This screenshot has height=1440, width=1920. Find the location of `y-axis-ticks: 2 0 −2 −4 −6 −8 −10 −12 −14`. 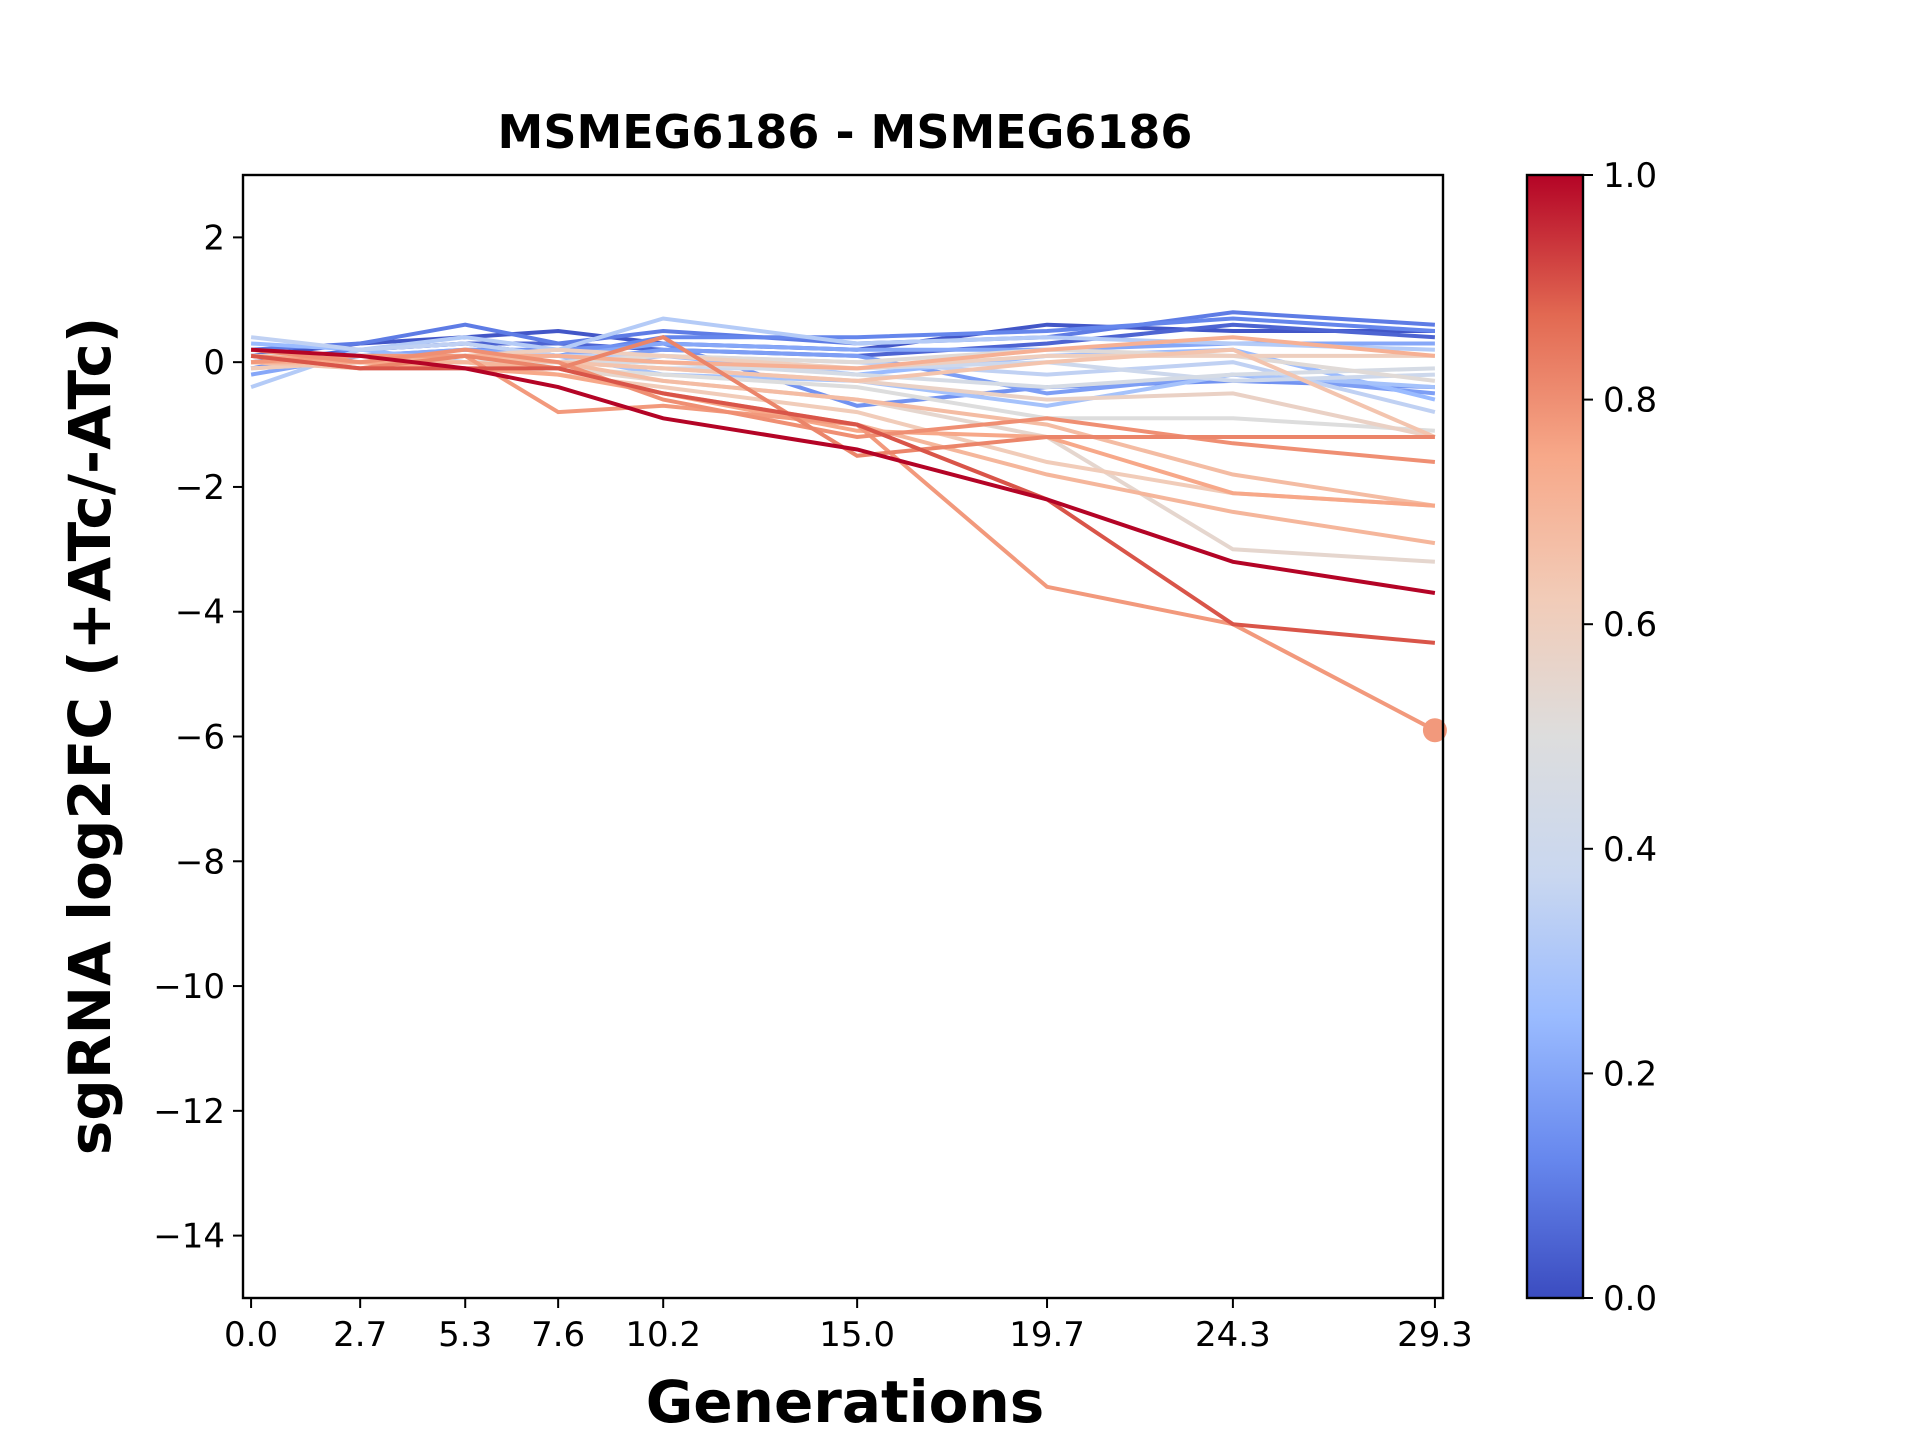

y-axis-ticks: 2 0 −2 −4 −6 −8 −10 −12 −14 is located at coordinates (198, 737).